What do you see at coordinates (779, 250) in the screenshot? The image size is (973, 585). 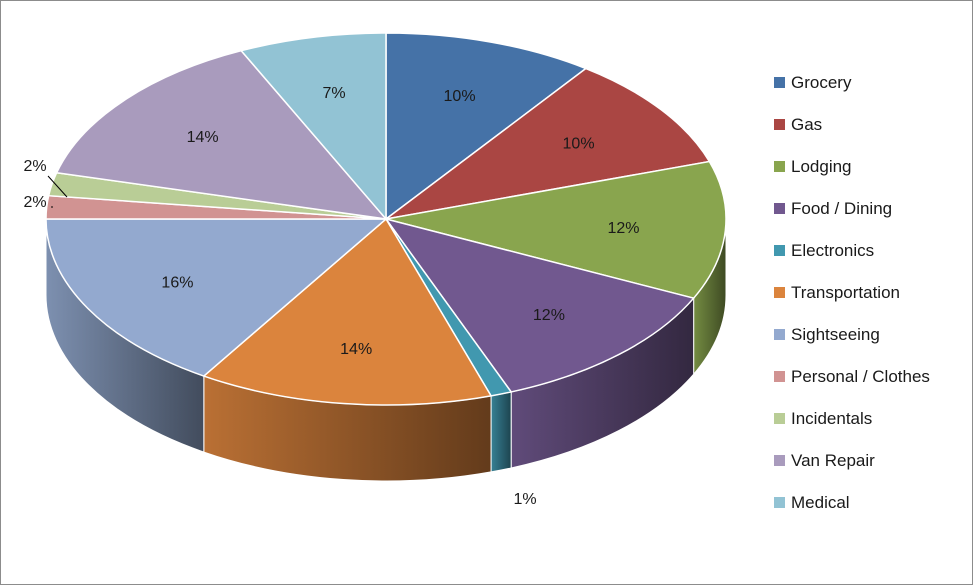 I see `legend-swatch-electronics` at bounding box center [779, 250].